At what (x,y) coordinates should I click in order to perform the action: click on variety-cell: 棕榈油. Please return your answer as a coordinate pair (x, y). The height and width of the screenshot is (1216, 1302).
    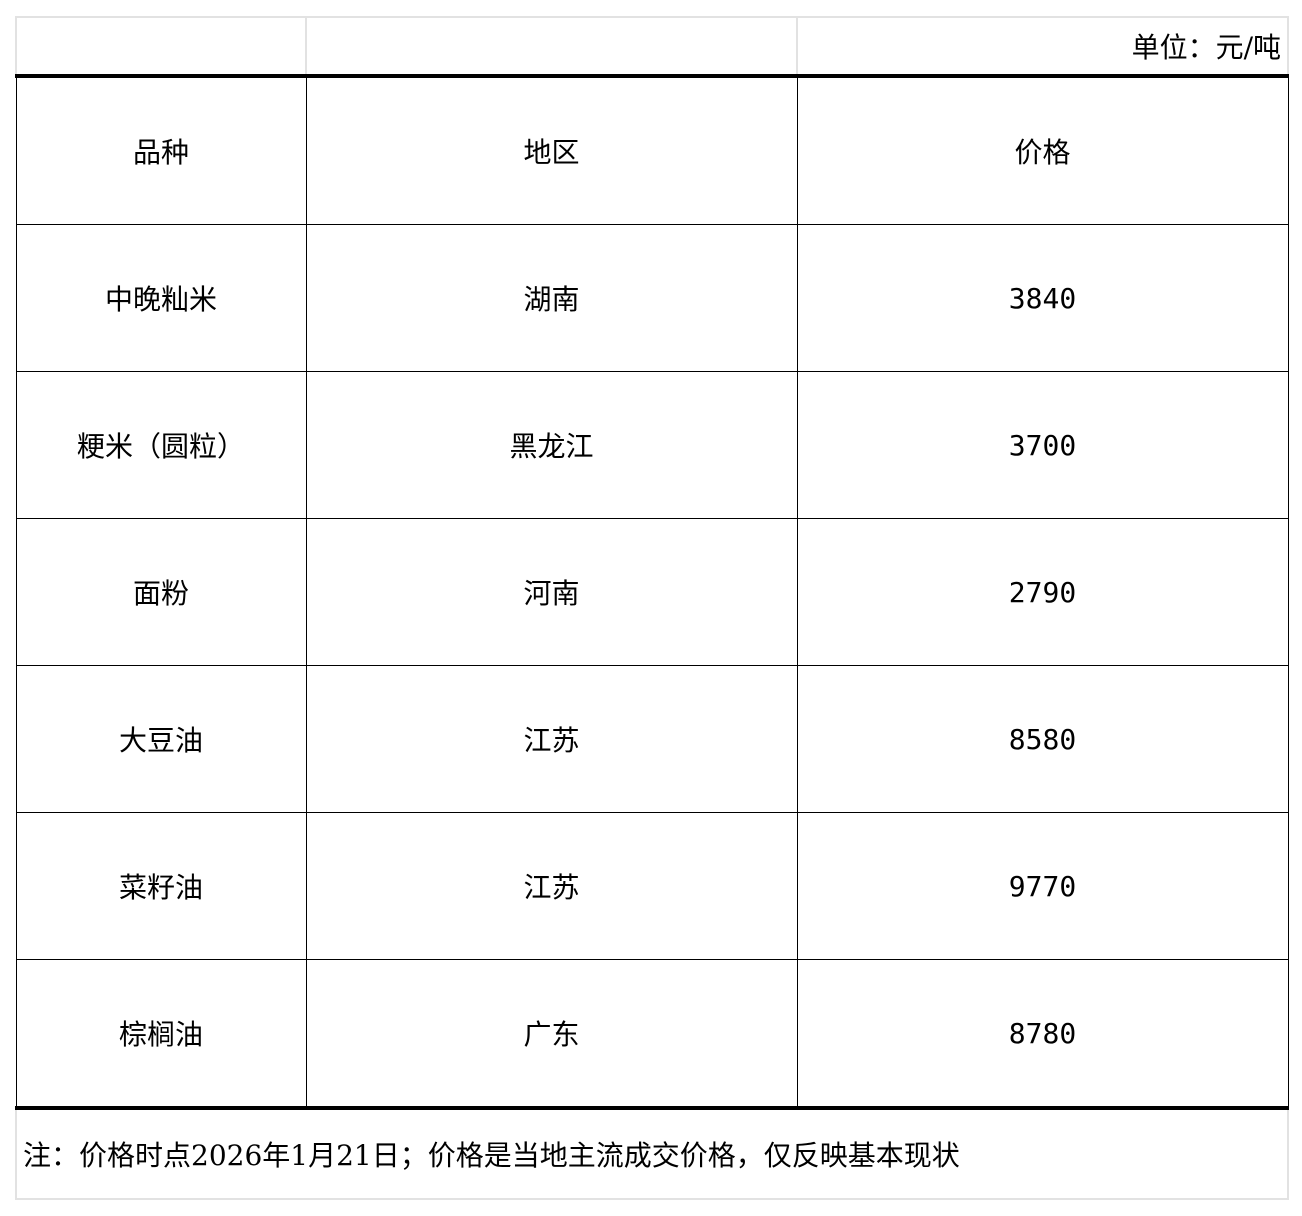
    Looking at the image, I should click on (161, 1034).